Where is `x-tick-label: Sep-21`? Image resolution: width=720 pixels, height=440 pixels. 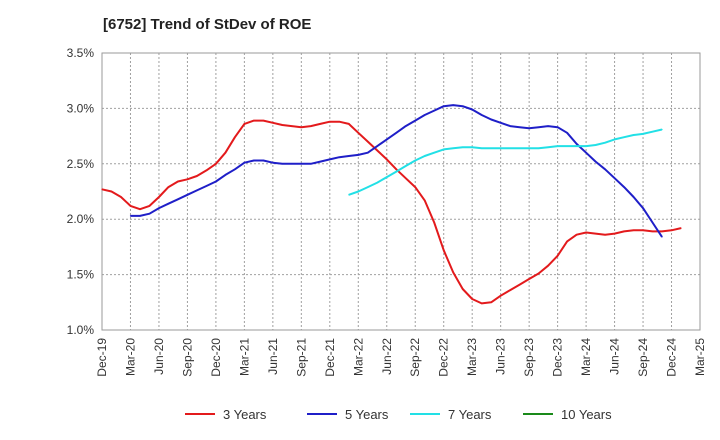
x-tick-label: Sep-21 is located at coordinates (301, 357).